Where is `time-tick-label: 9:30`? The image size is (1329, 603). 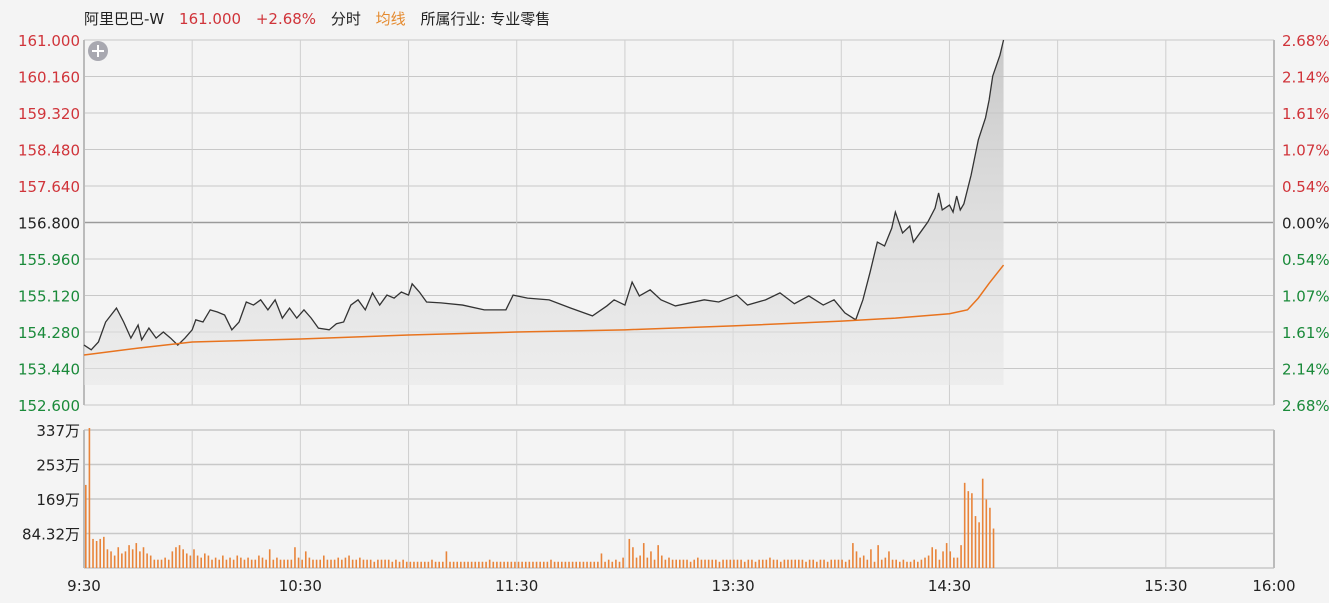
time-tick-label: 9:30 is located at coordinates (84, 586).